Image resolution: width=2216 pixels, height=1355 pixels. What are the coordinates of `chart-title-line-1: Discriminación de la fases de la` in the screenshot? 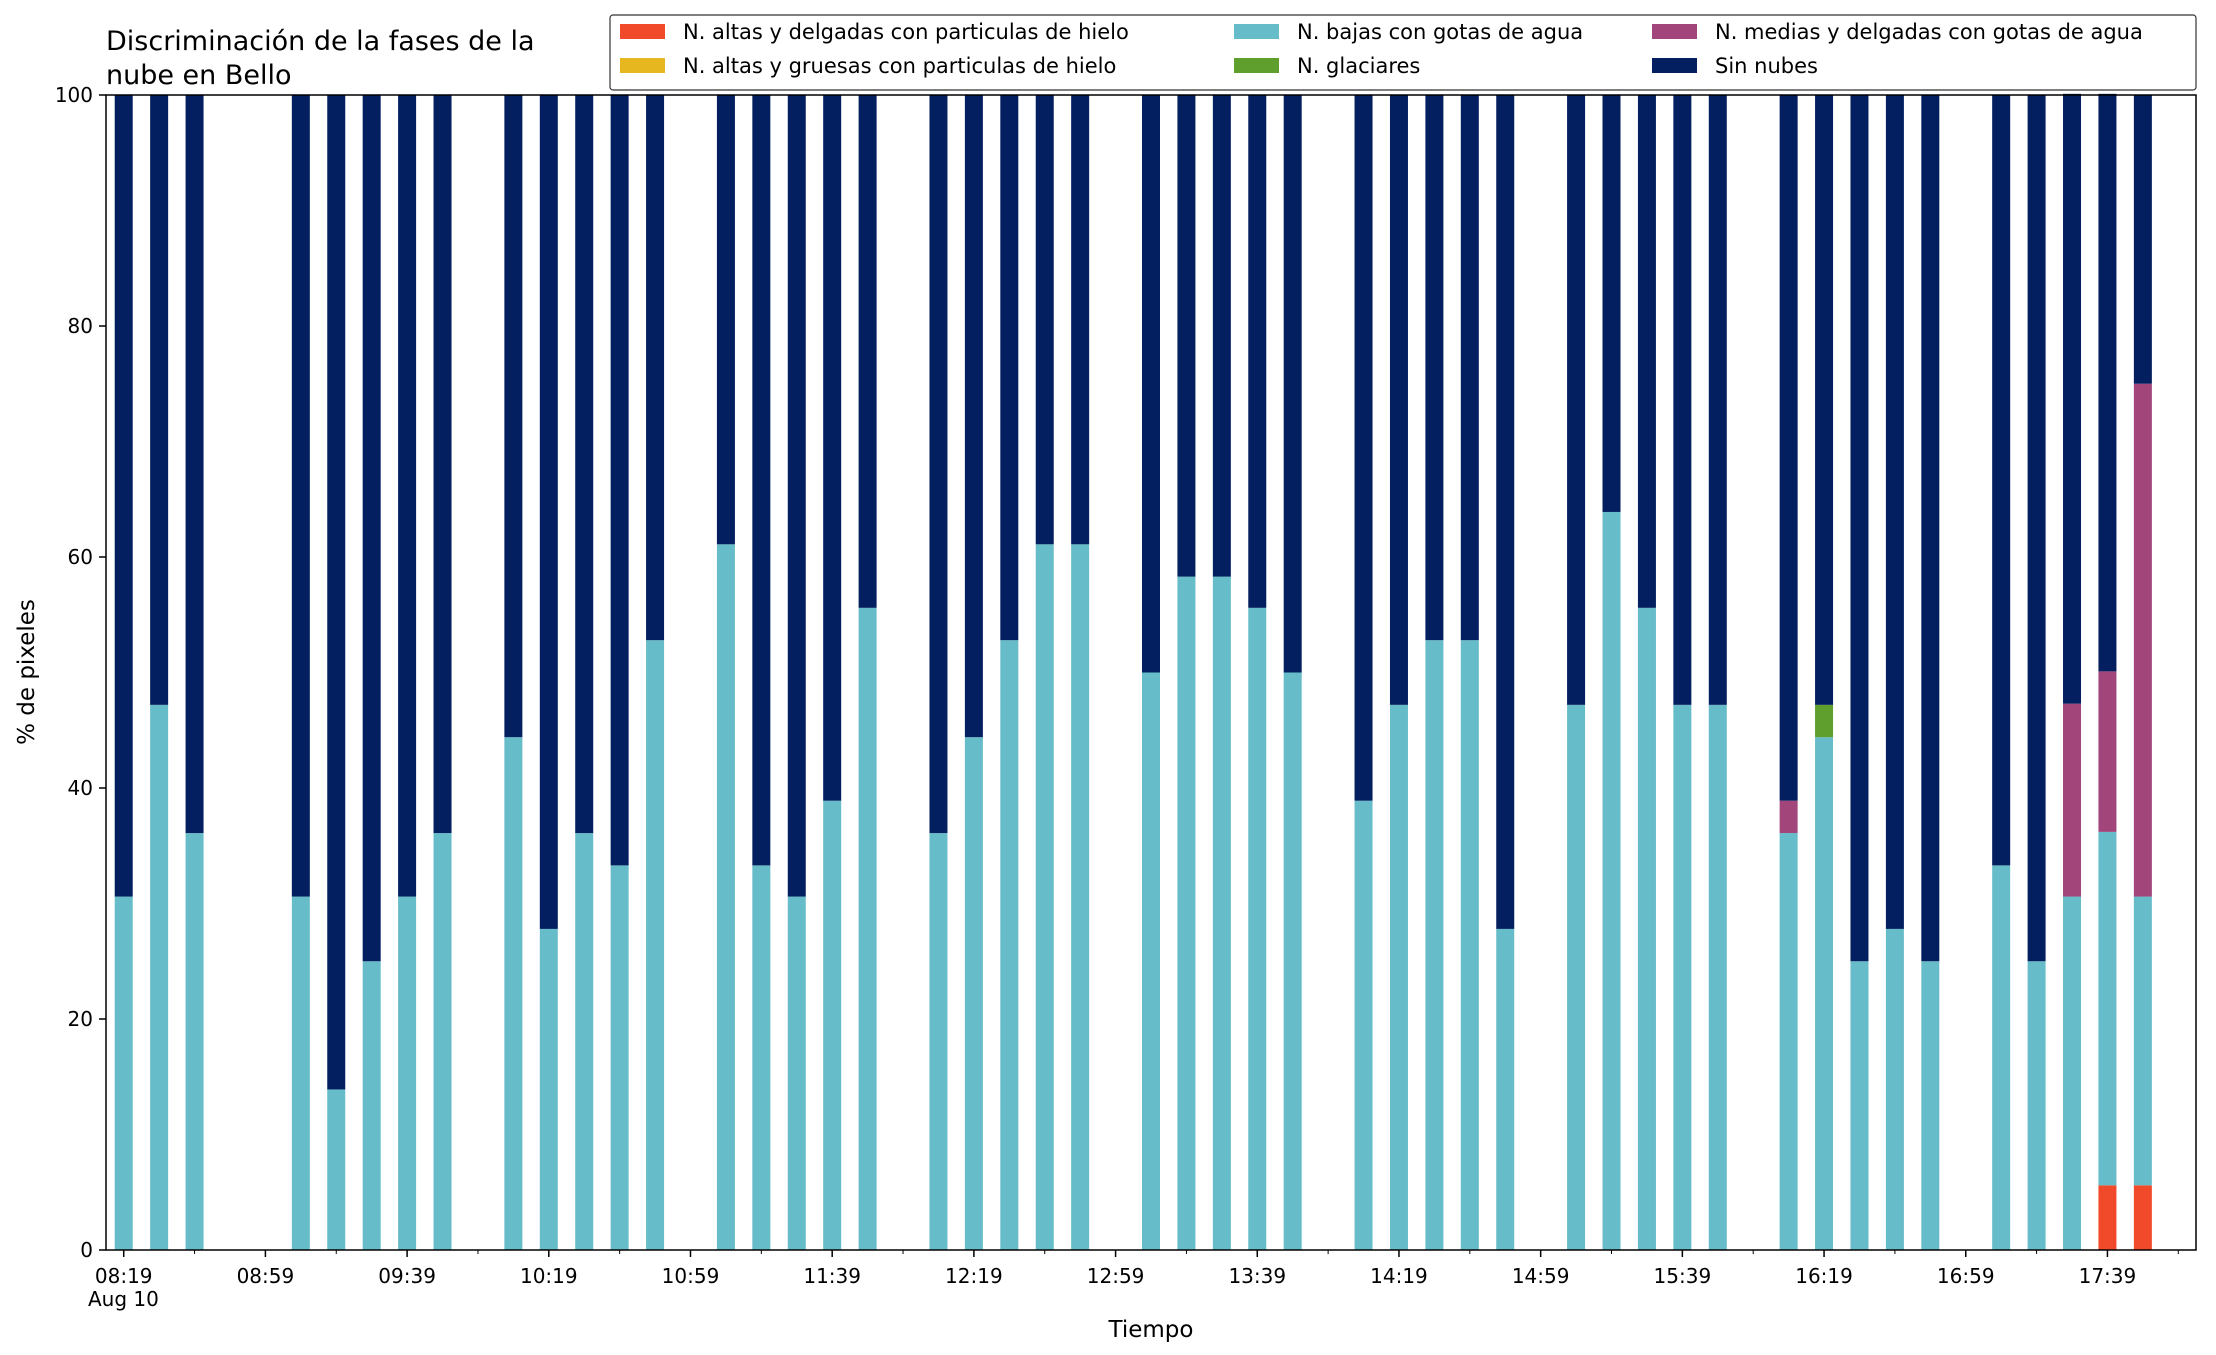 It's located at (320, 41).